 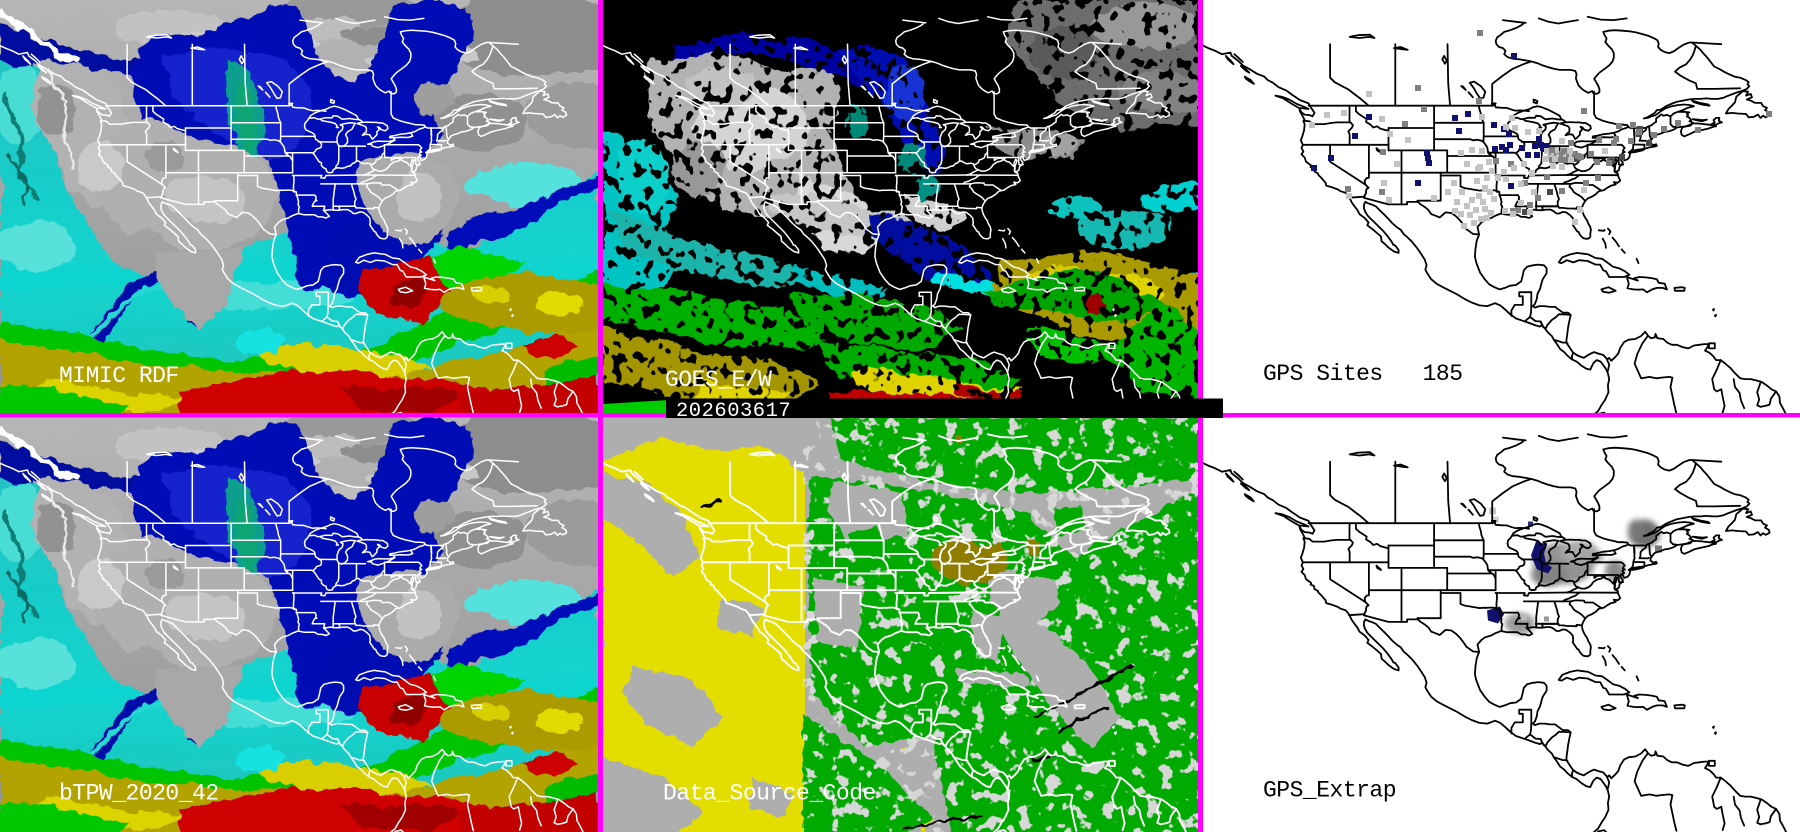 I want to click on svg-text: 202603617, so click(x=733, y=411).